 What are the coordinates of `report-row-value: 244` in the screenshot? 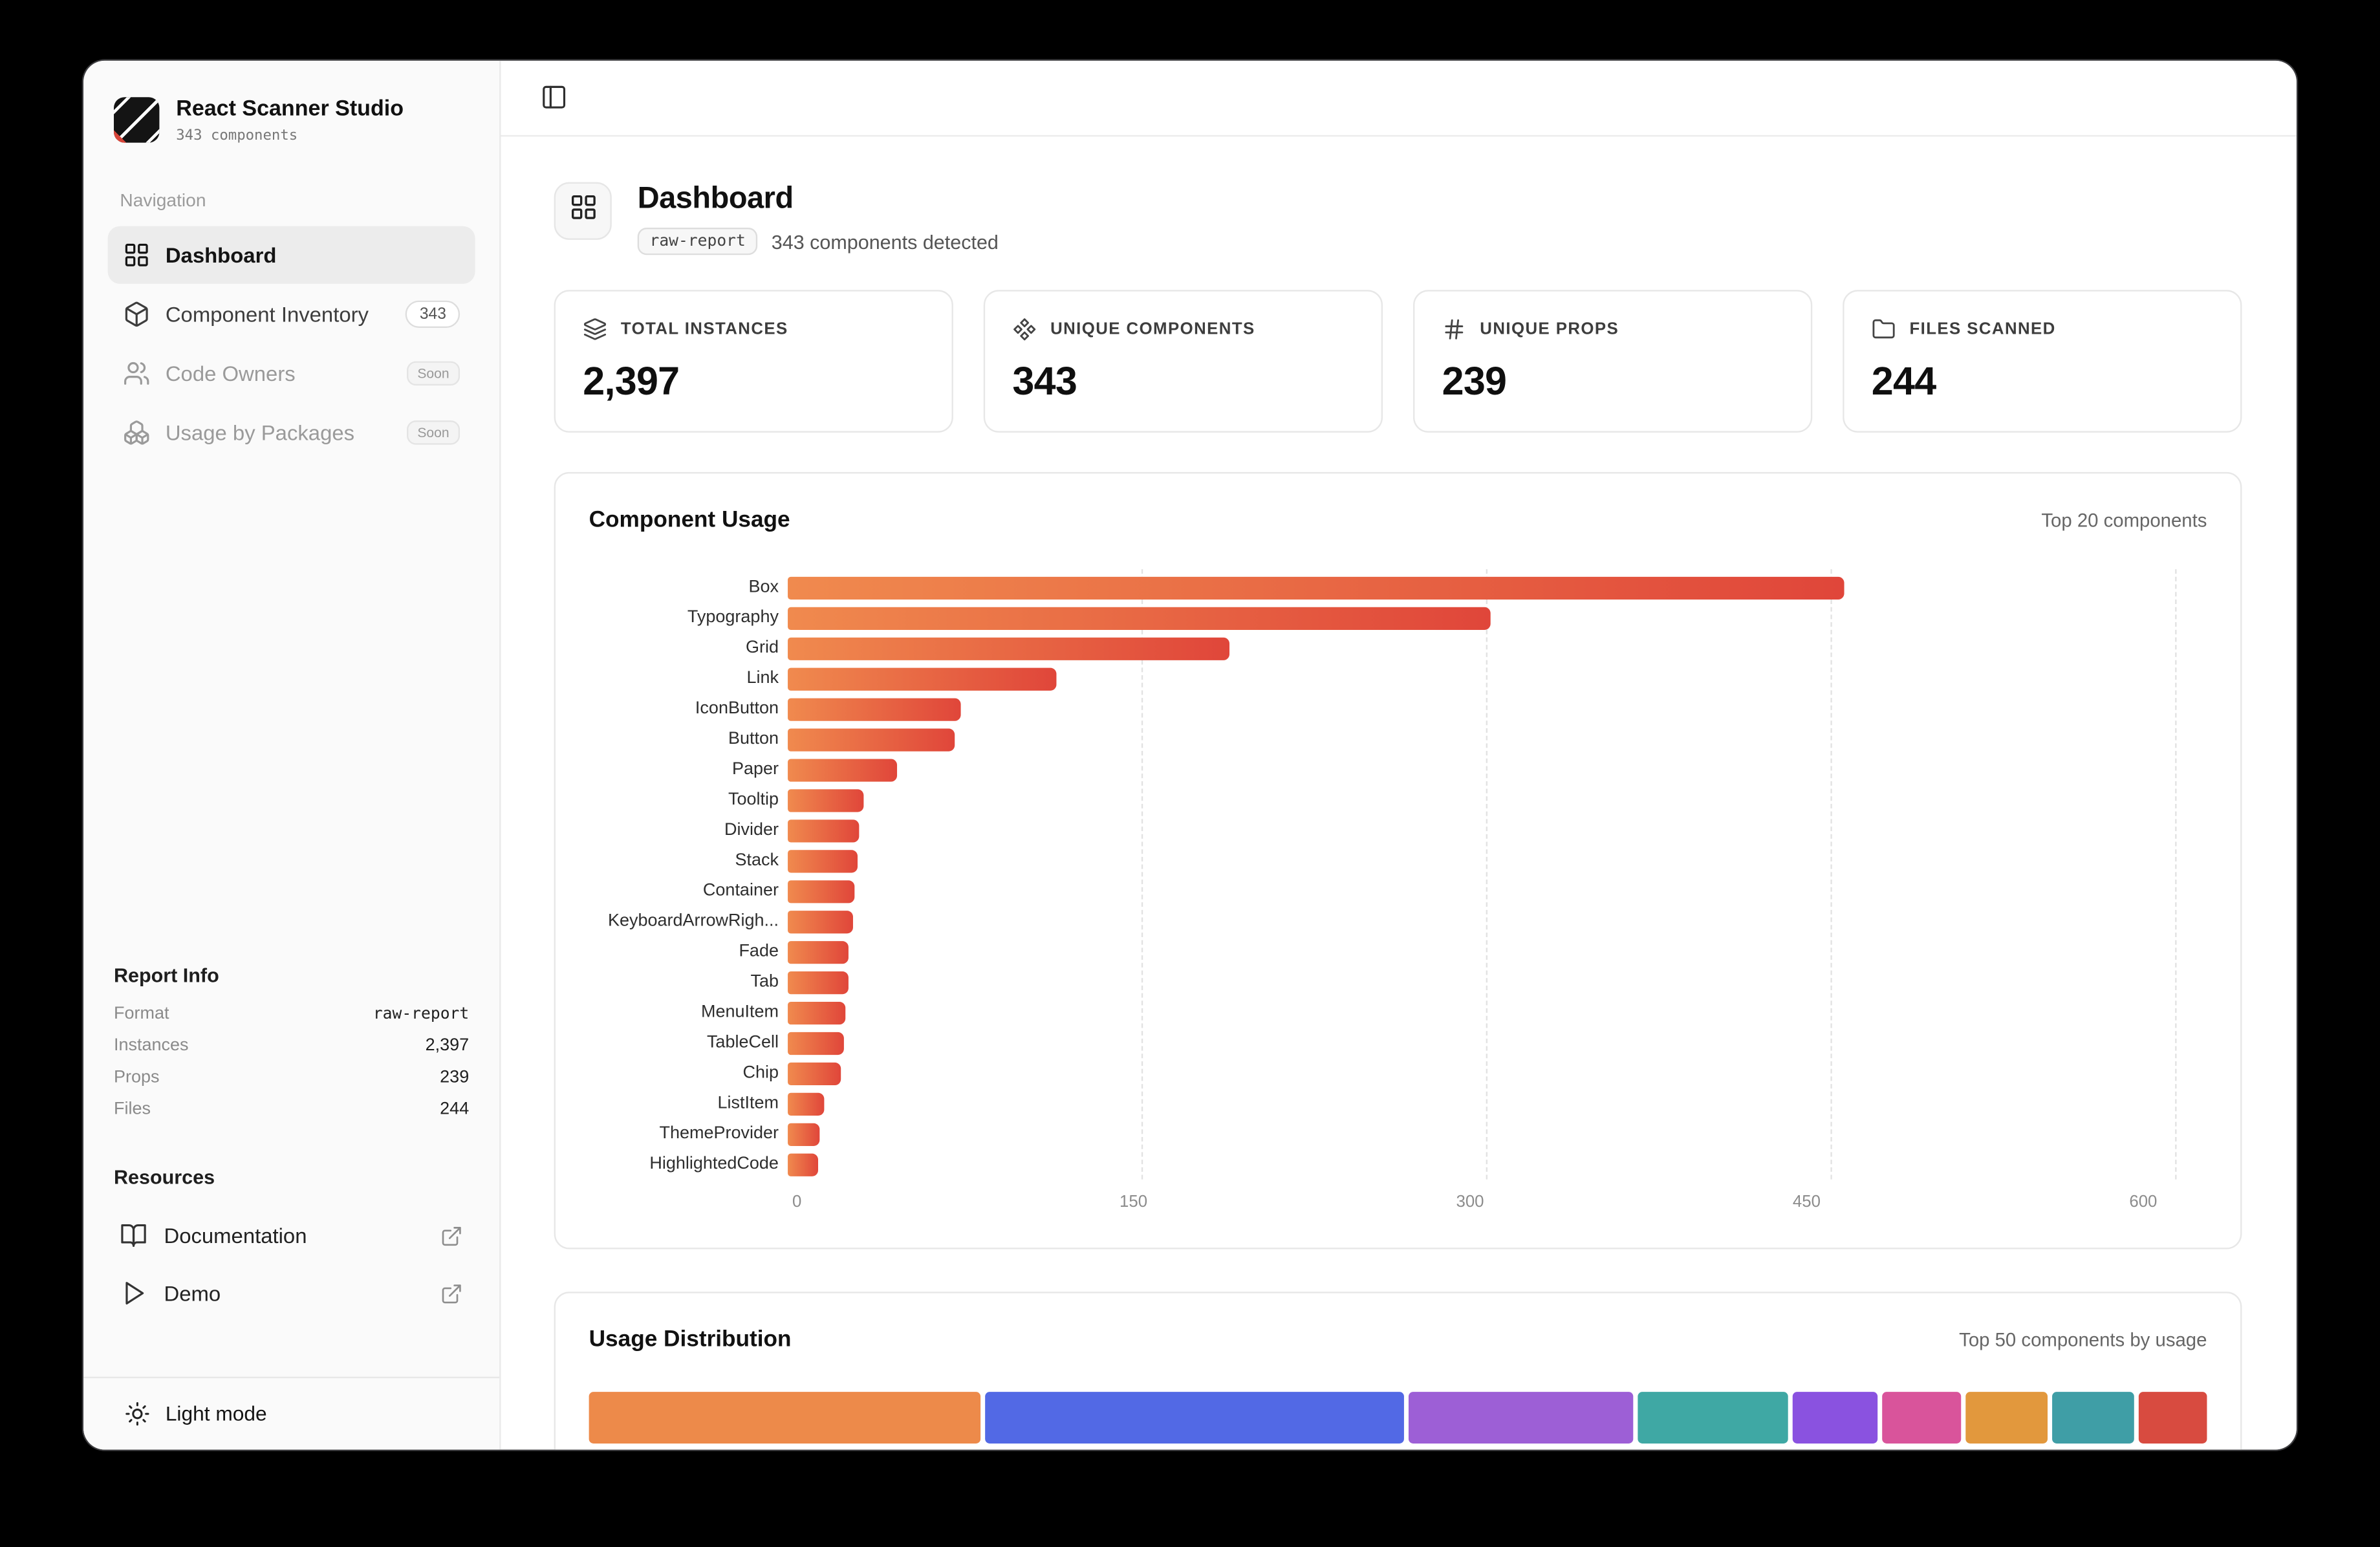 It's located at (455, 1109).